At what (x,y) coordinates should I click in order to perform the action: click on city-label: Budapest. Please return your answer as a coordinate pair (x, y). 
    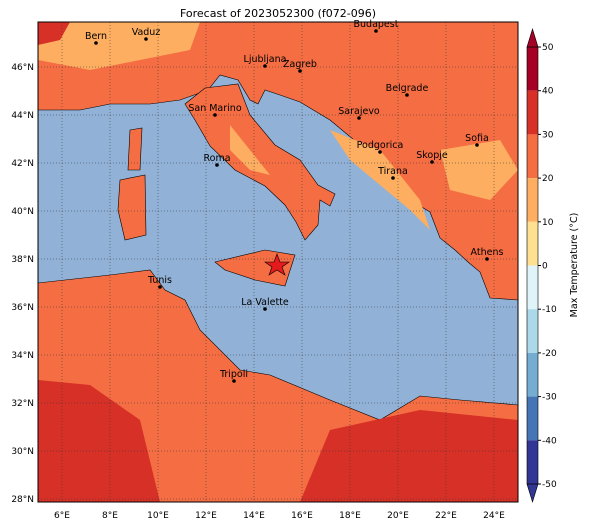
    Looking at the image, I should click on (376, 24).